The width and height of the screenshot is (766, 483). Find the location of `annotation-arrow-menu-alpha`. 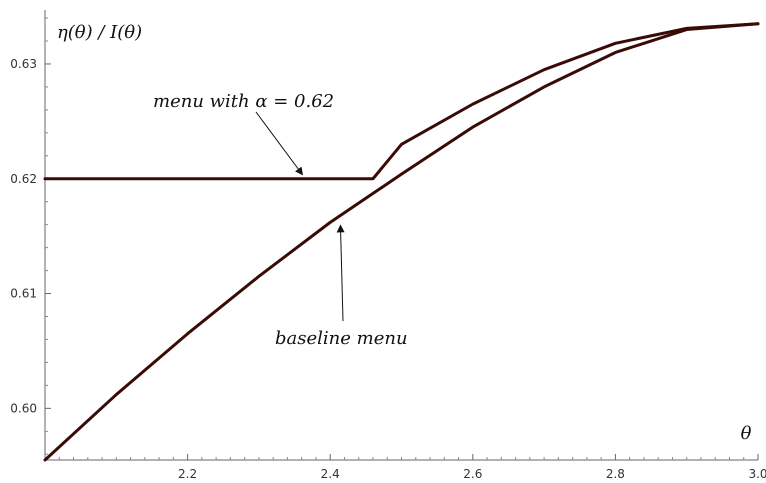

annotation-arrow-menu-alpha is located at coordinates (279, 143).